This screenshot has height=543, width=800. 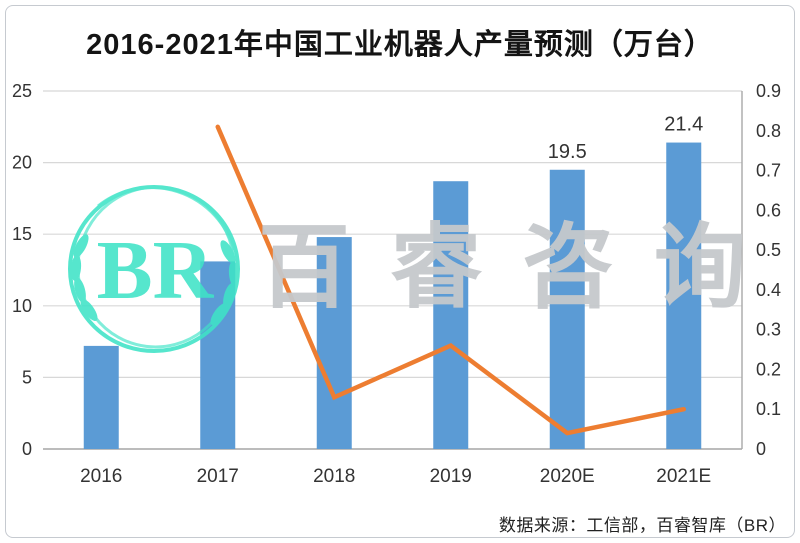 I want to click on chart-title: 2016-2021年中国工业机器人产量预测（万台）, so click(x=400, y=45).